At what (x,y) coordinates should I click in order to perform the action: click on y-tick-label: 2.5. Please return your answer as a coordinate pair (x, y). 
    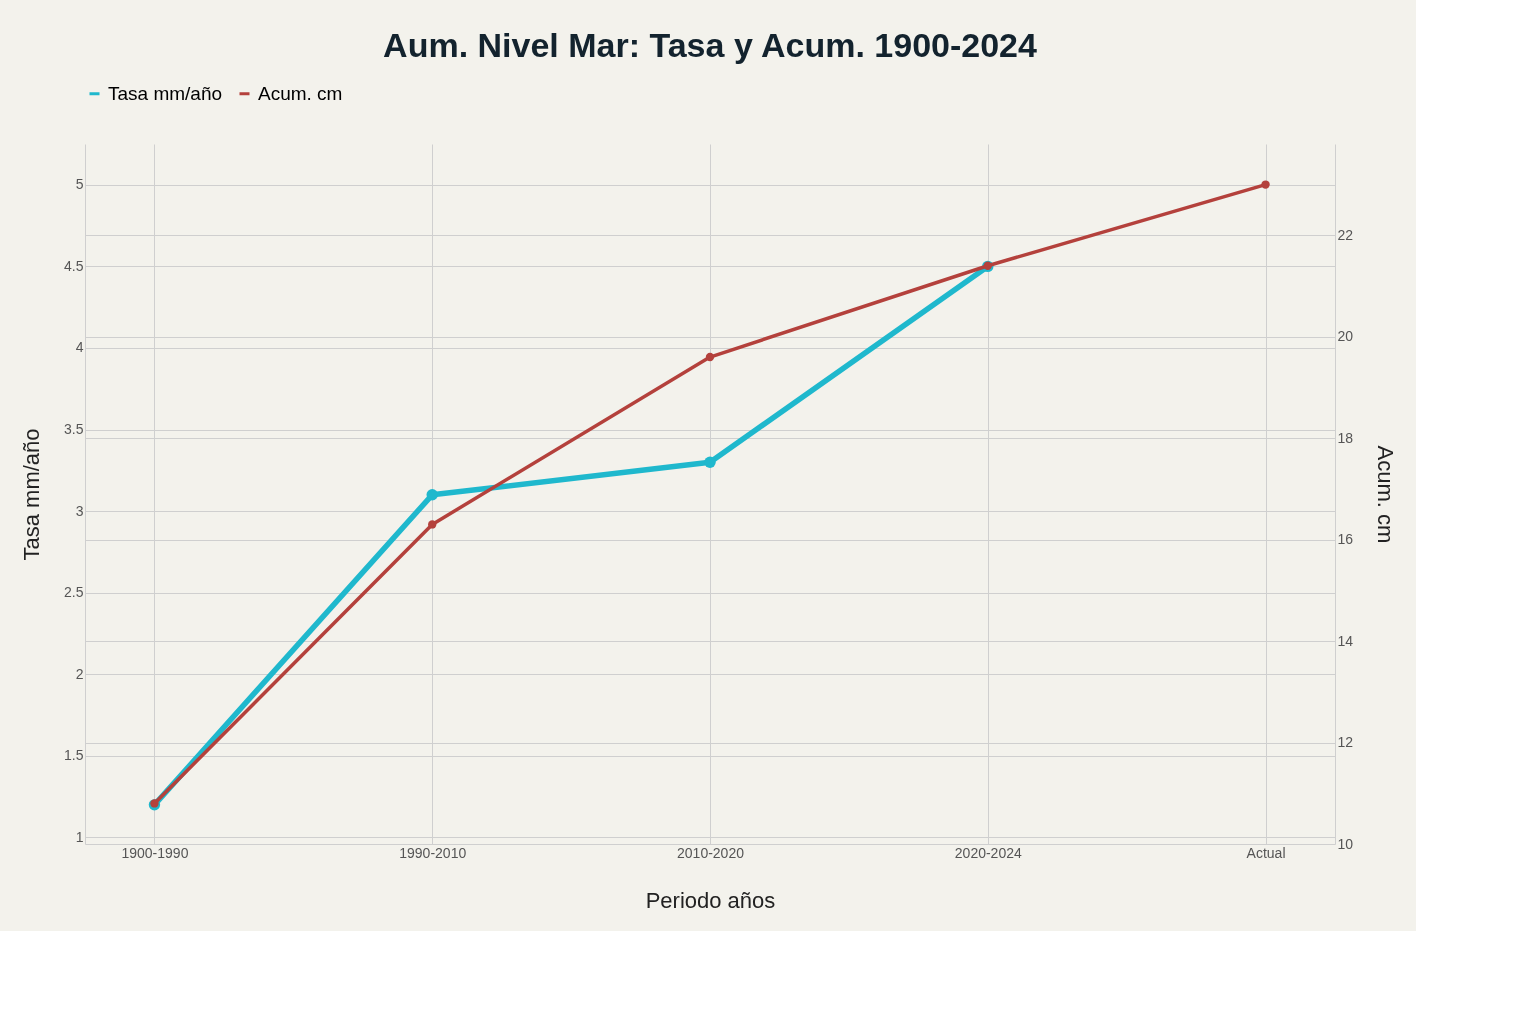
    Looking at the image, I should click on (74, 592).